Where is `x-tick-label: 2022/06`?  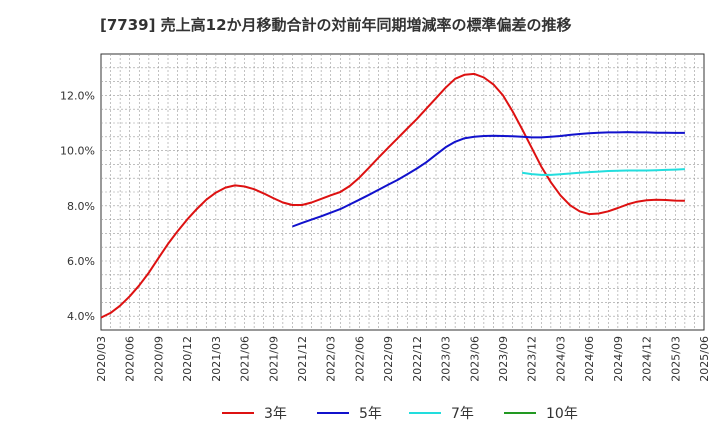
x-tick-label: 2022/06 is located at coordinates (359, 359).